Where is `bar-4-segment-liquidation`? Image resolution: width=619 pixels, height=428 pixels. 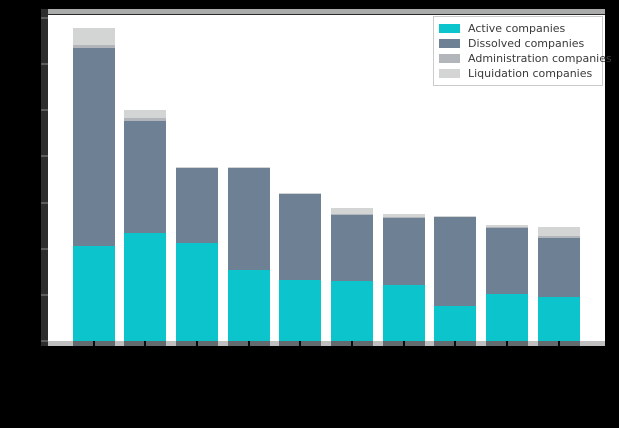
bar-4-segment-liquidation is located at coordinates (248, 167).